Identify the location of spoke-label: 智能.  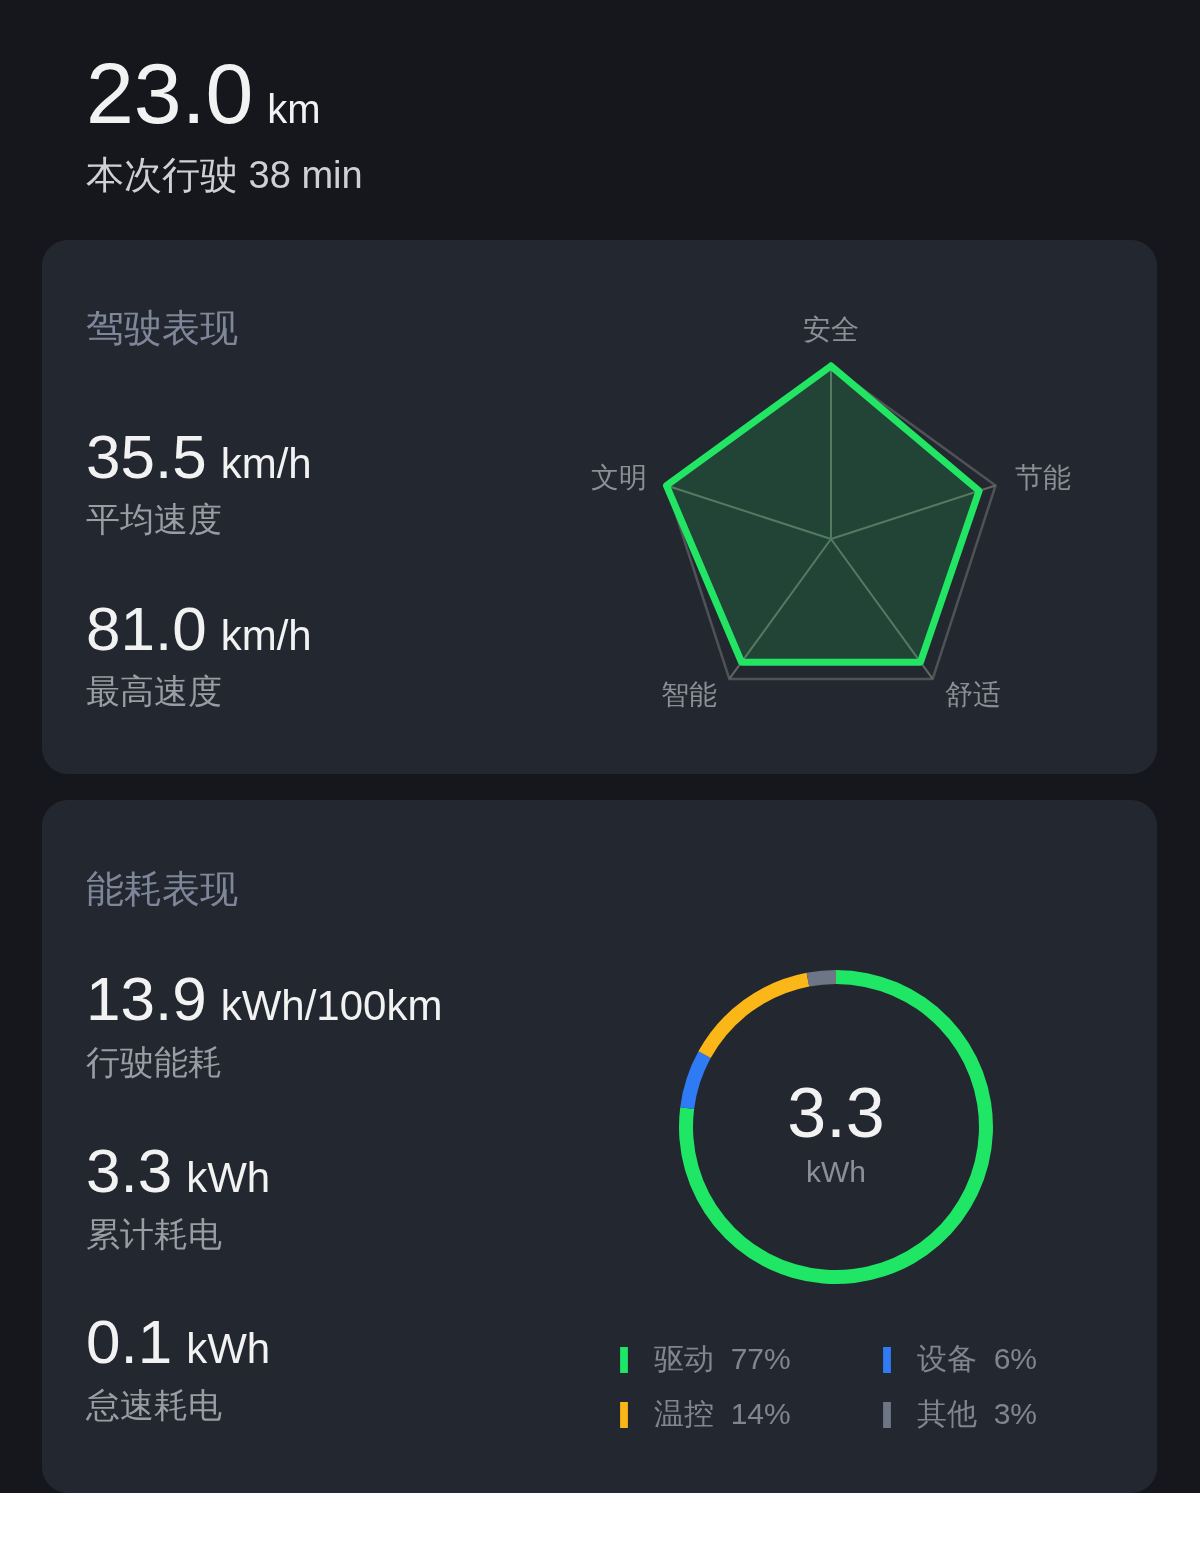
(689, 694).